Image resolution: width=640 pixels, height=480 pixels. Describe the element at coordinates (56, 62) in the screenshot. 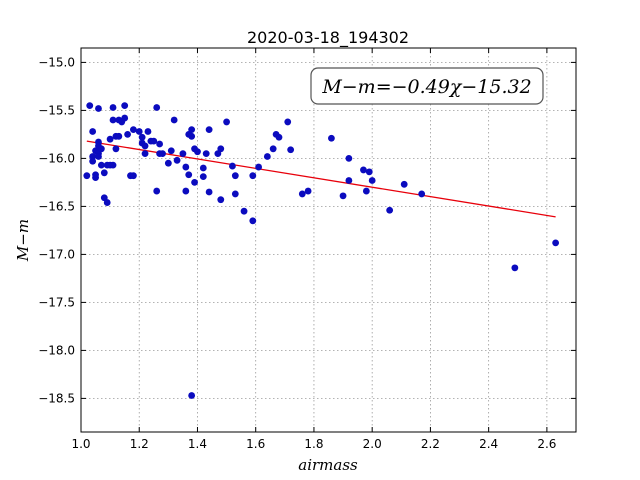

I see `y-tick-label: −15.0` at that location.